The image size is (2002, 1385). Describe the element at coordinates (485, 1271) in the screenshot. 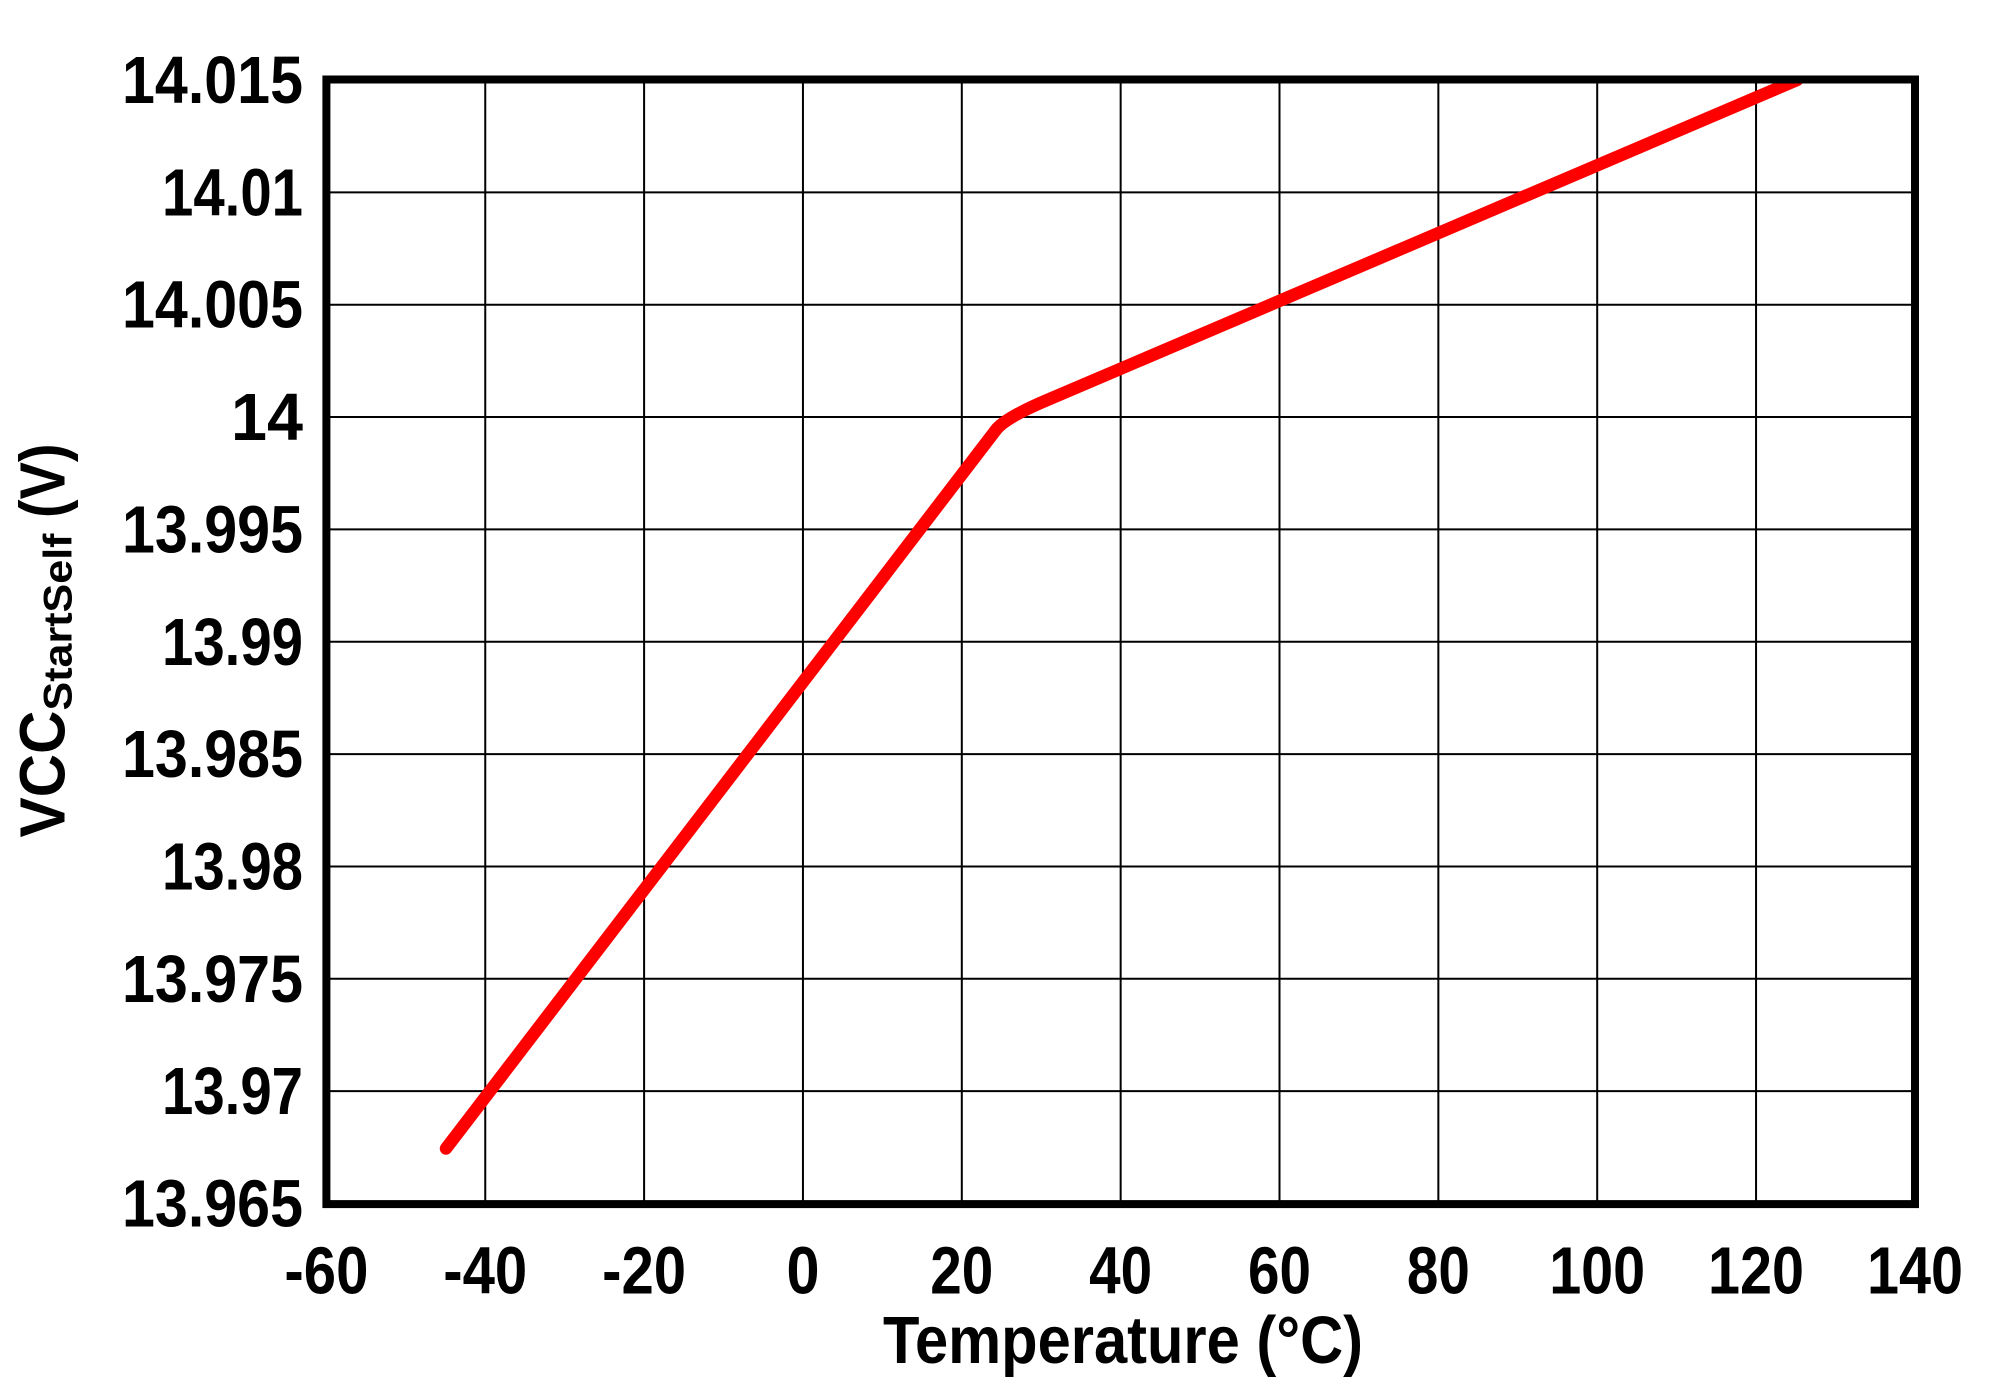

I see `svg-text: -40` at that location.